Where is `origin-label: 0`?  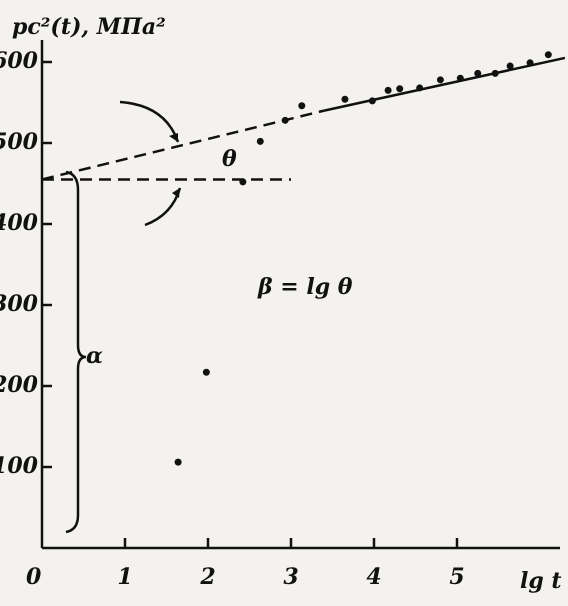
origin-label: 0 is located at coordinates (34, 577).